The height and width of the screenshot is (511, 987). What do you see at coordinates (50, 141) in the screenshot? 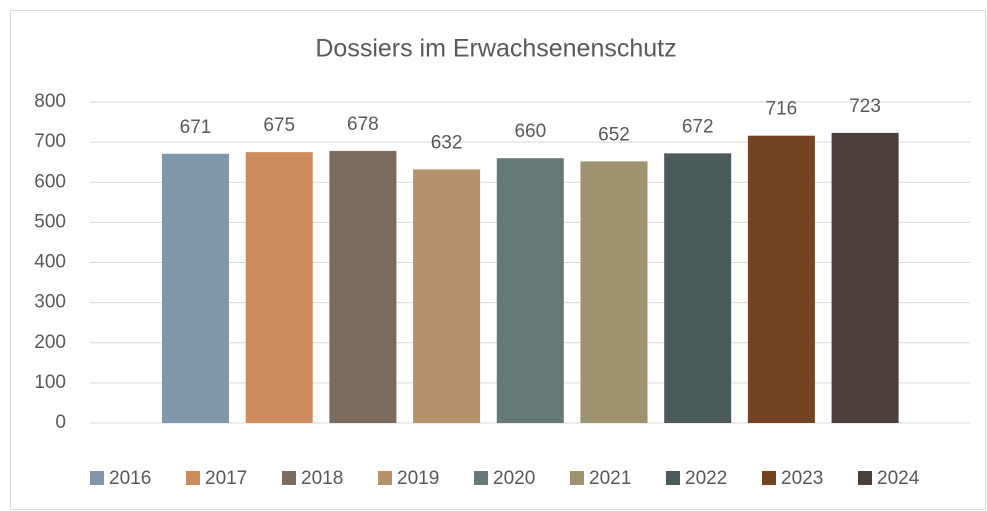
I see `y-tick-label: 700` at bounding box center [50, 141].